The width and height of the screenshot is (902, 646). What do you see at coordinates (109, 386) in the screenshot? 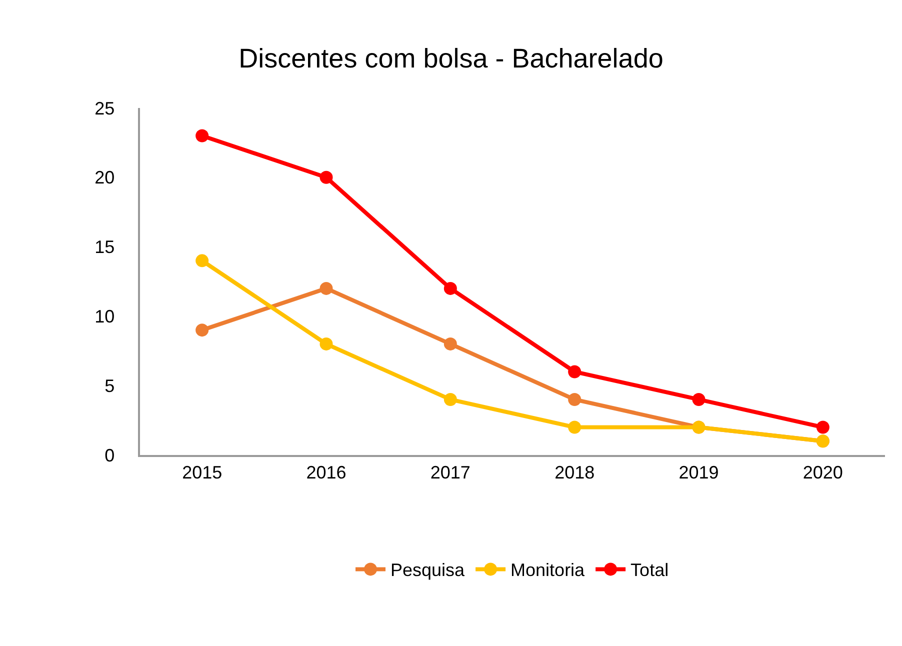
I see `y-tick-label: 5` at bounding box center [109, 386].